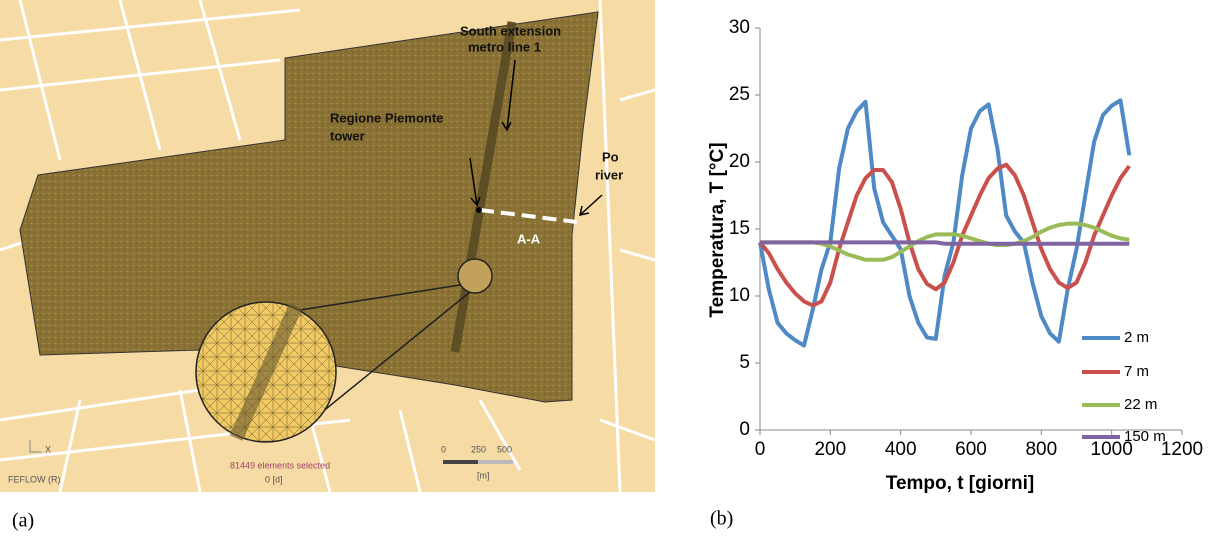  What do you see at coordinates (504, 449) in the screenshot?
I see `scale-label: 500` at bounding box center [504, 449].